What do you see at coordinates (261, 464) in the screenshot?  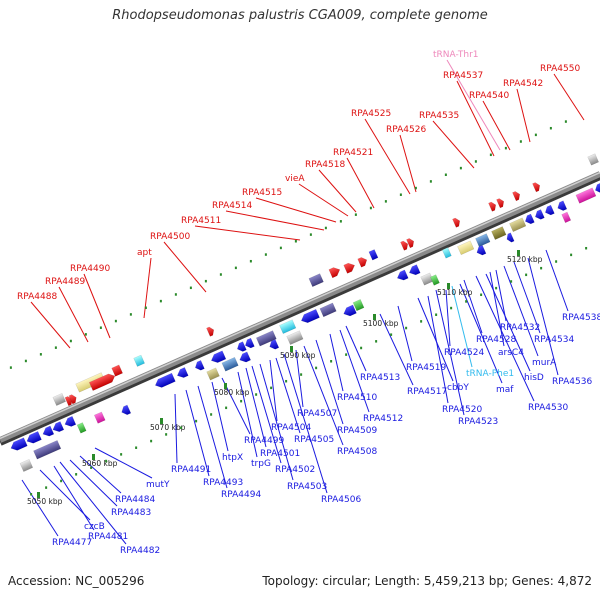 I see `gene-label-lower: trpG` at bounding box center [261, 464].